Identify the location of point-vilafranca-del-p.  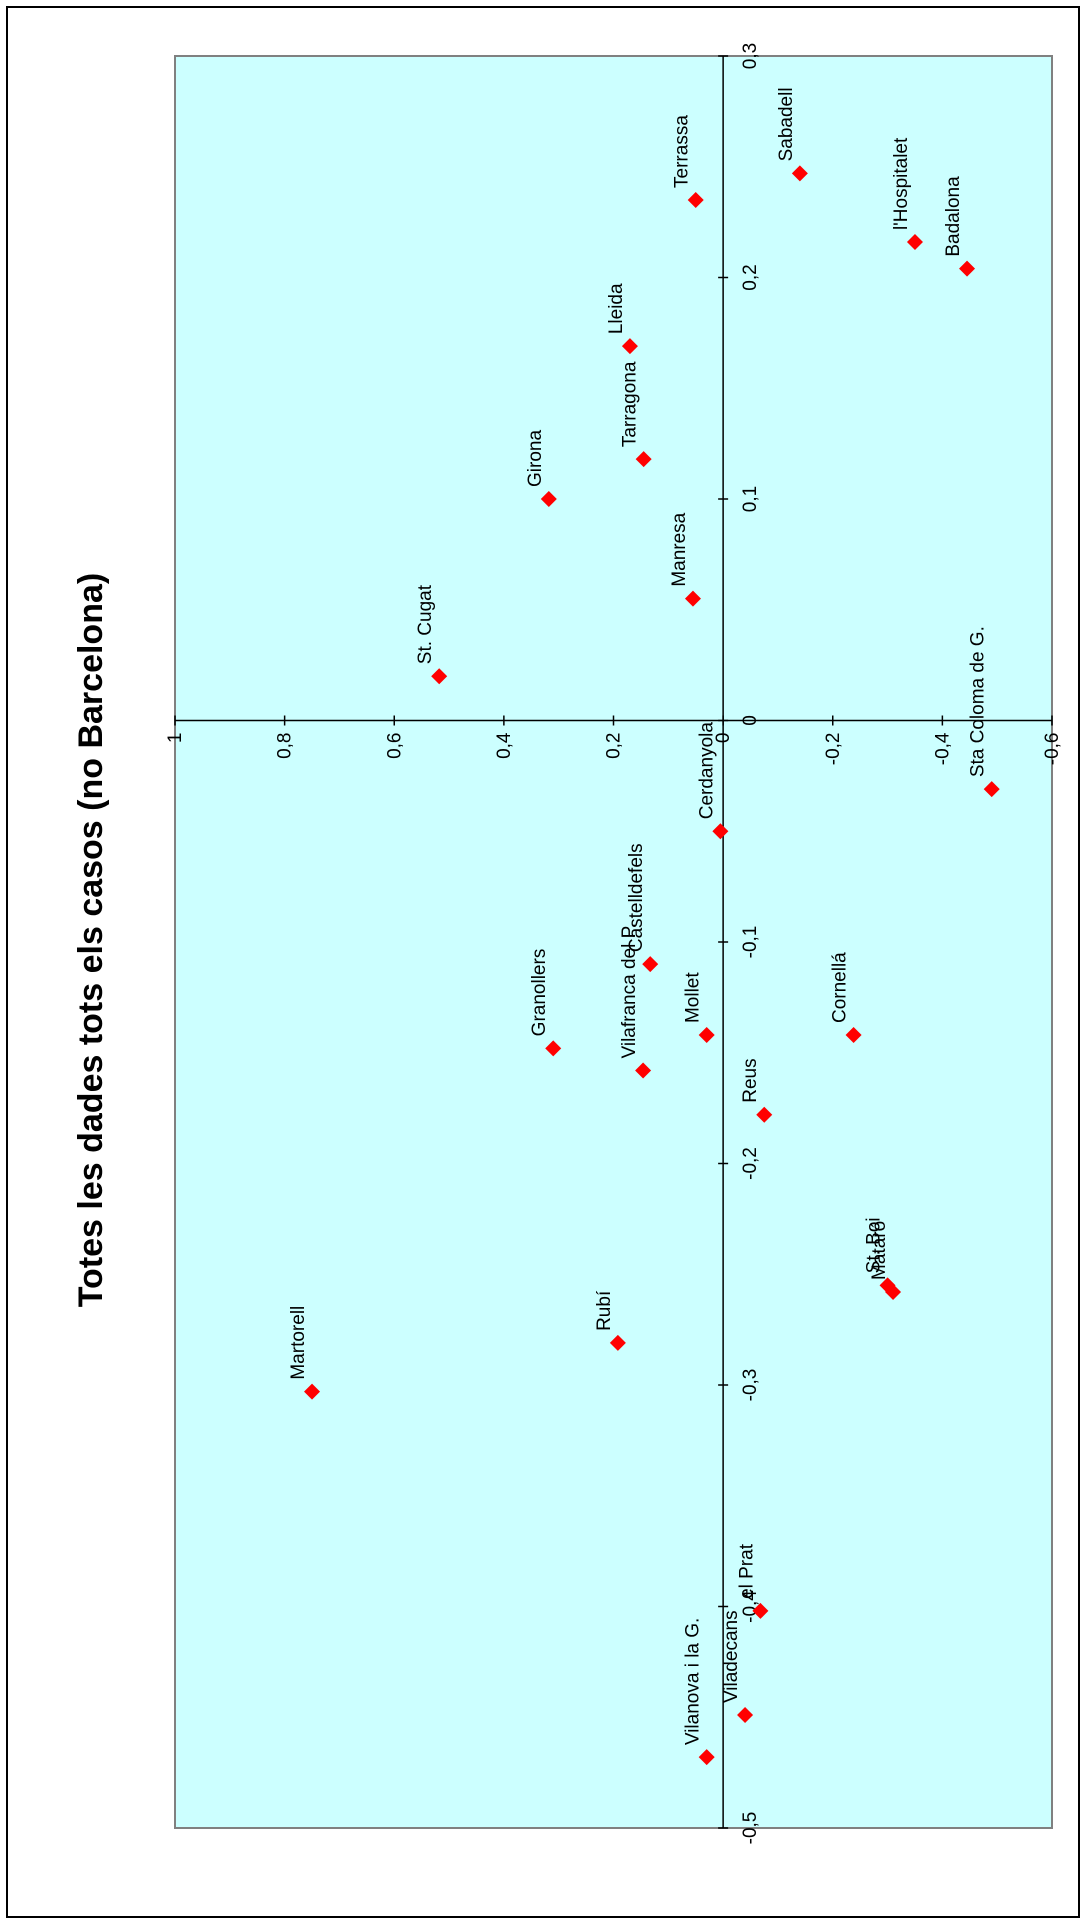
(643, 1070).